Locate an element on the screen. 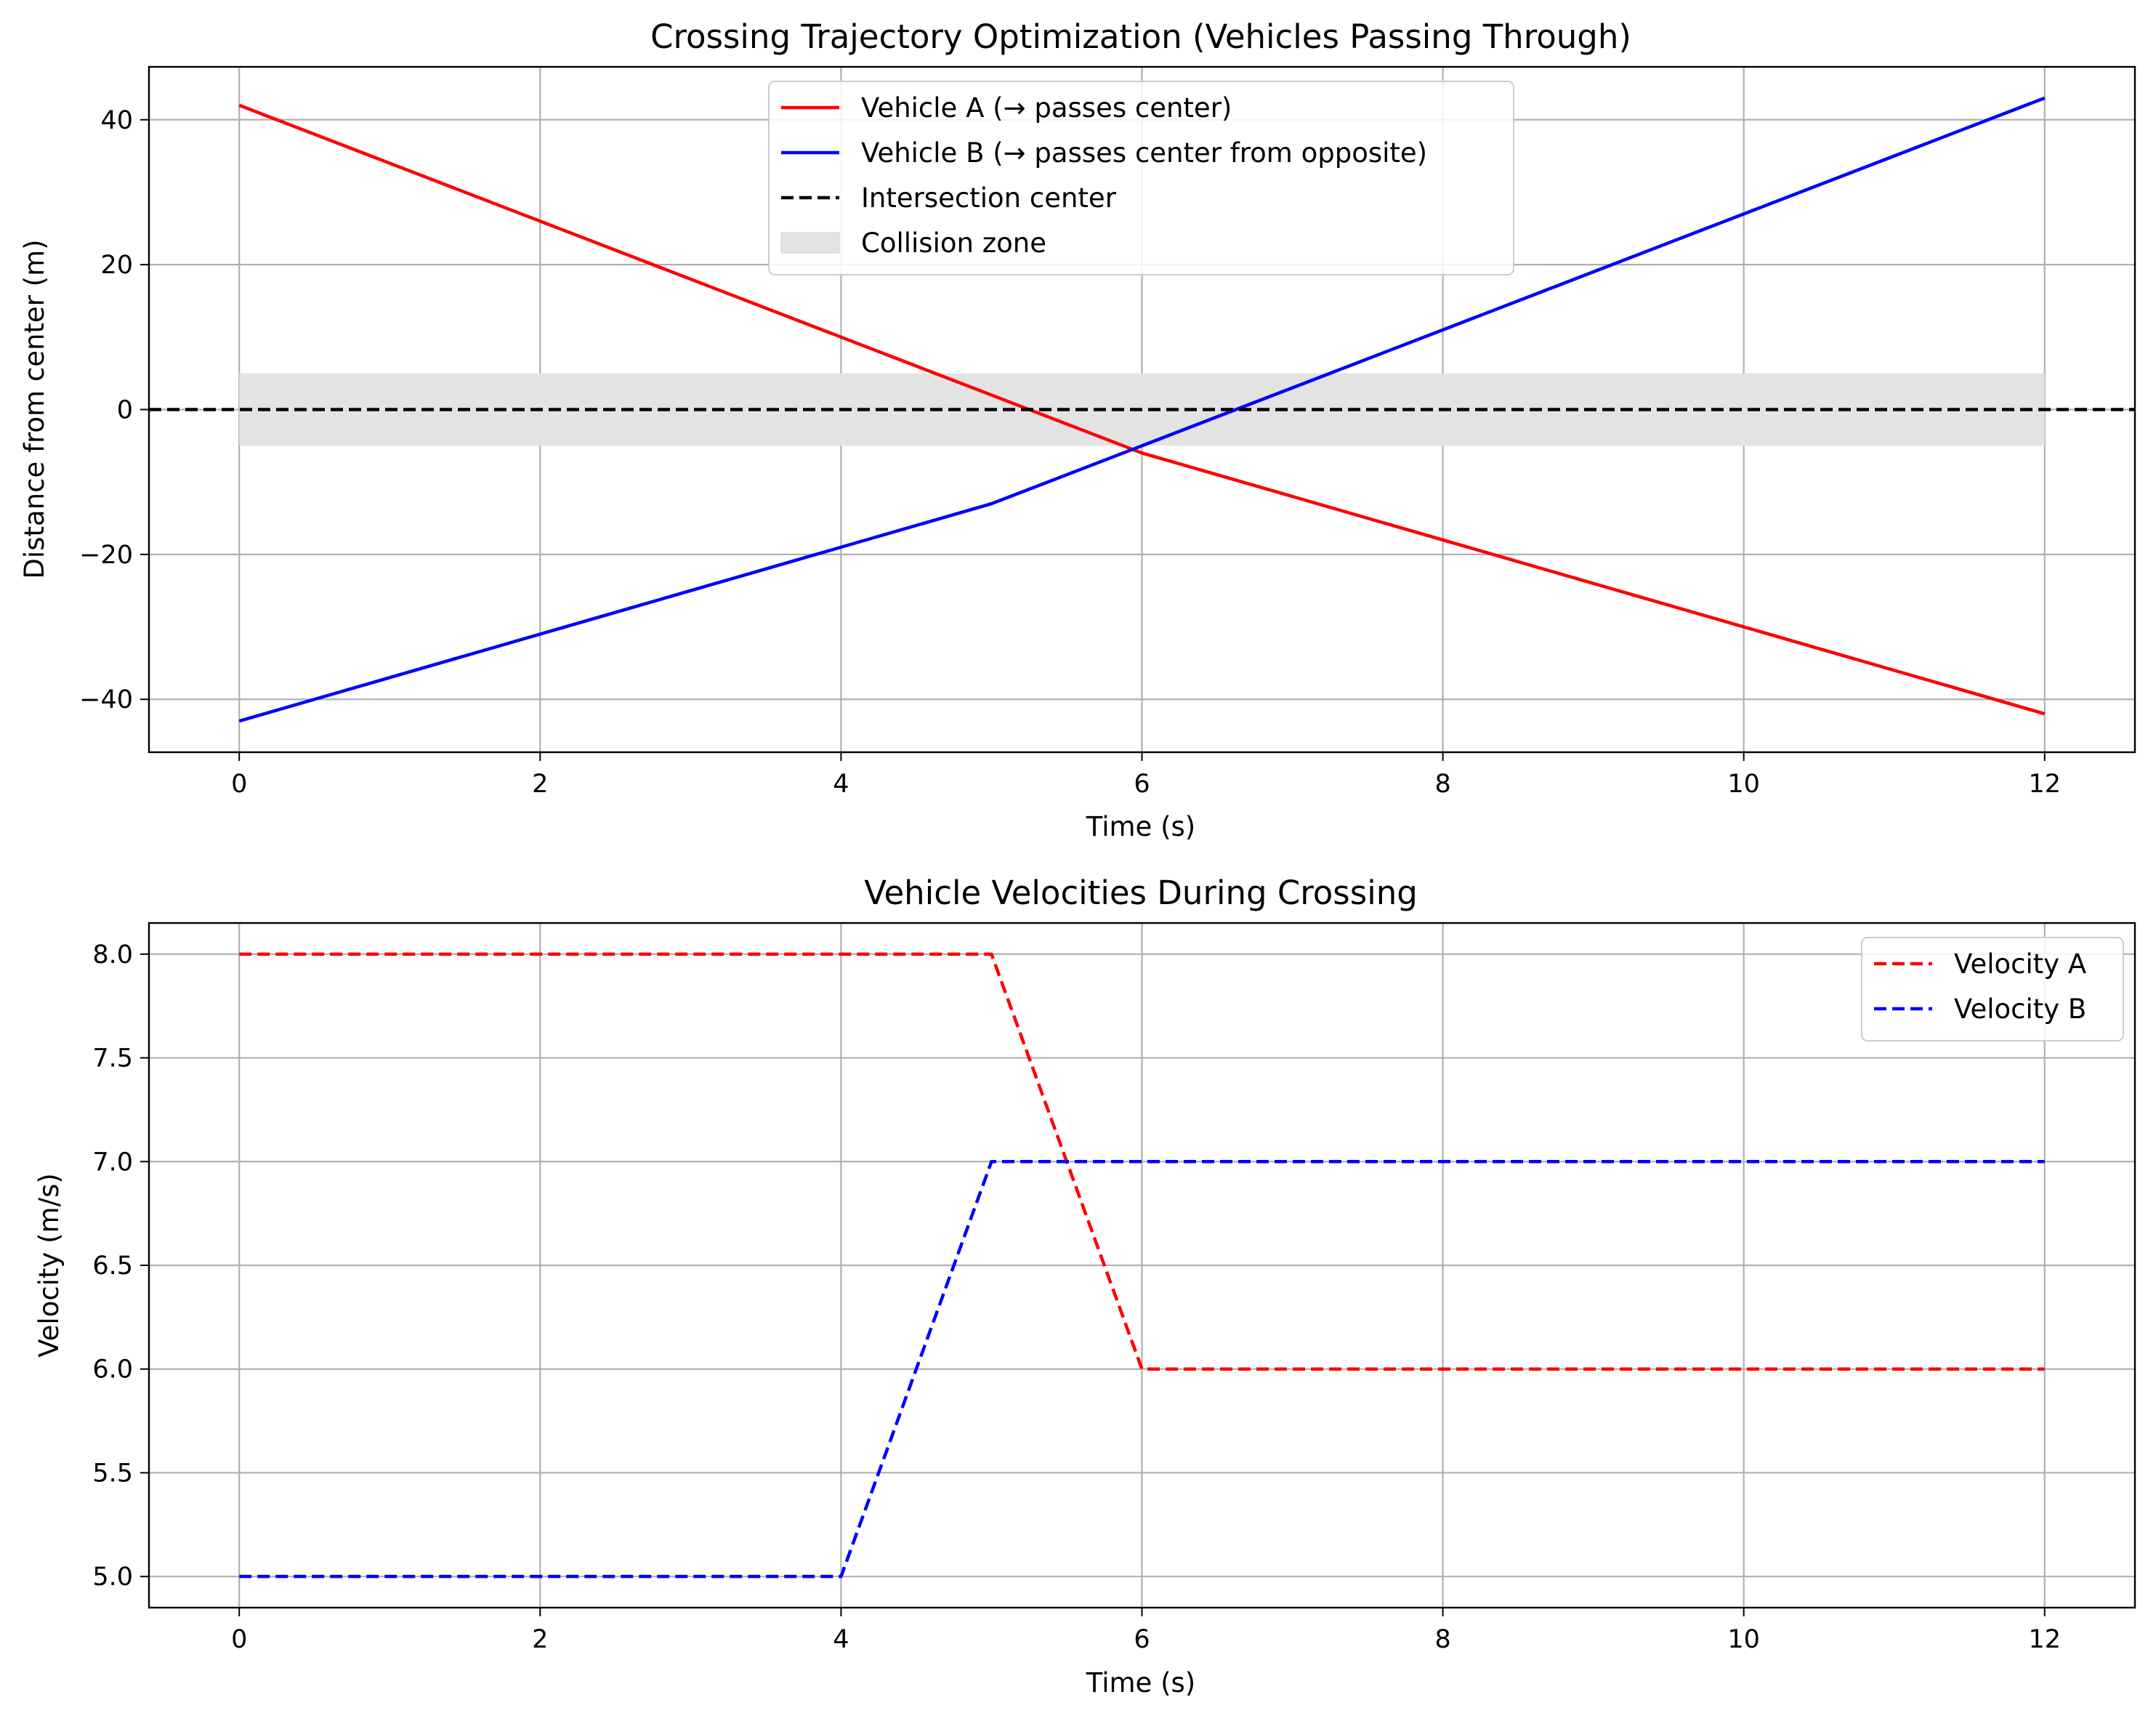 Image resolution: width=2156 pixels, height=1721 pixels. y-tick-label: 7.0 is located at coordinates (113, 1162).